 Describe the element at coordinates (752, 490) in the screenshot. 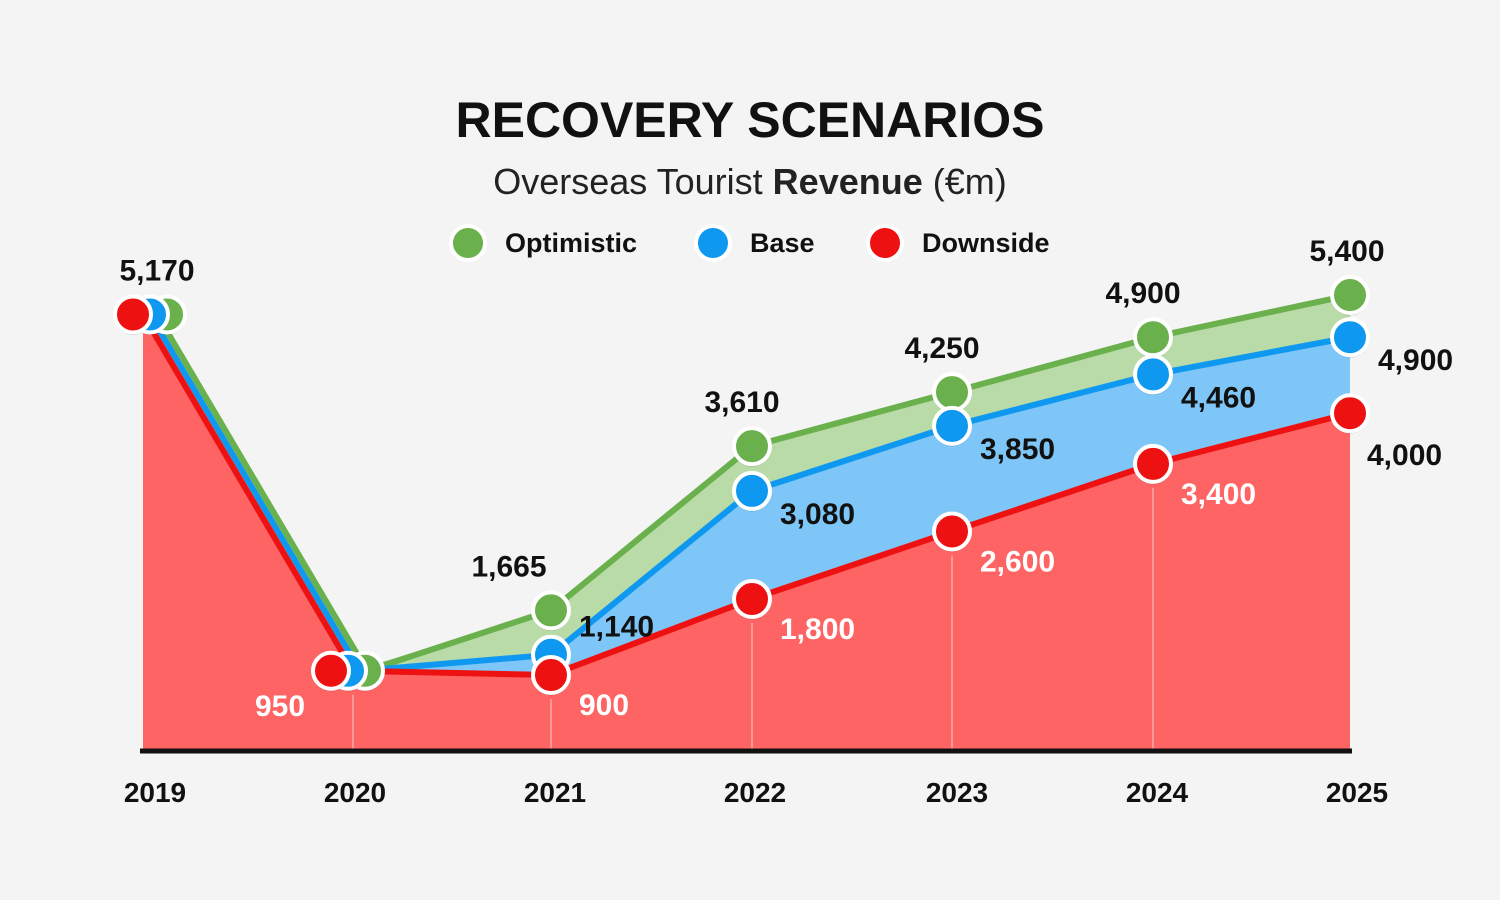

I see `base-marker-2022` at that location.